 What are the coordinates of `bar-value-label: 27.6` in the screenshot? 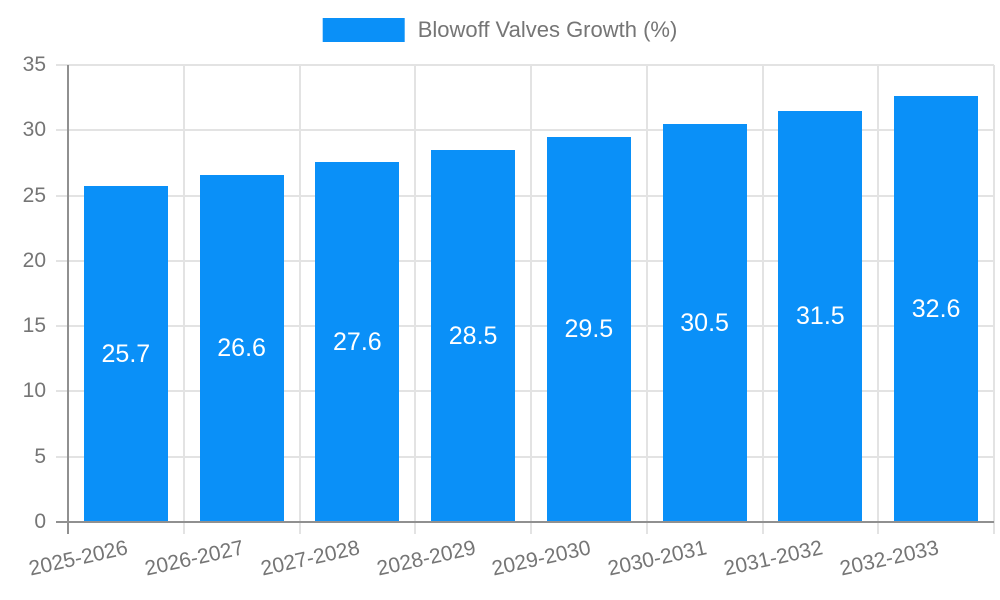 It's located at (357, 341).